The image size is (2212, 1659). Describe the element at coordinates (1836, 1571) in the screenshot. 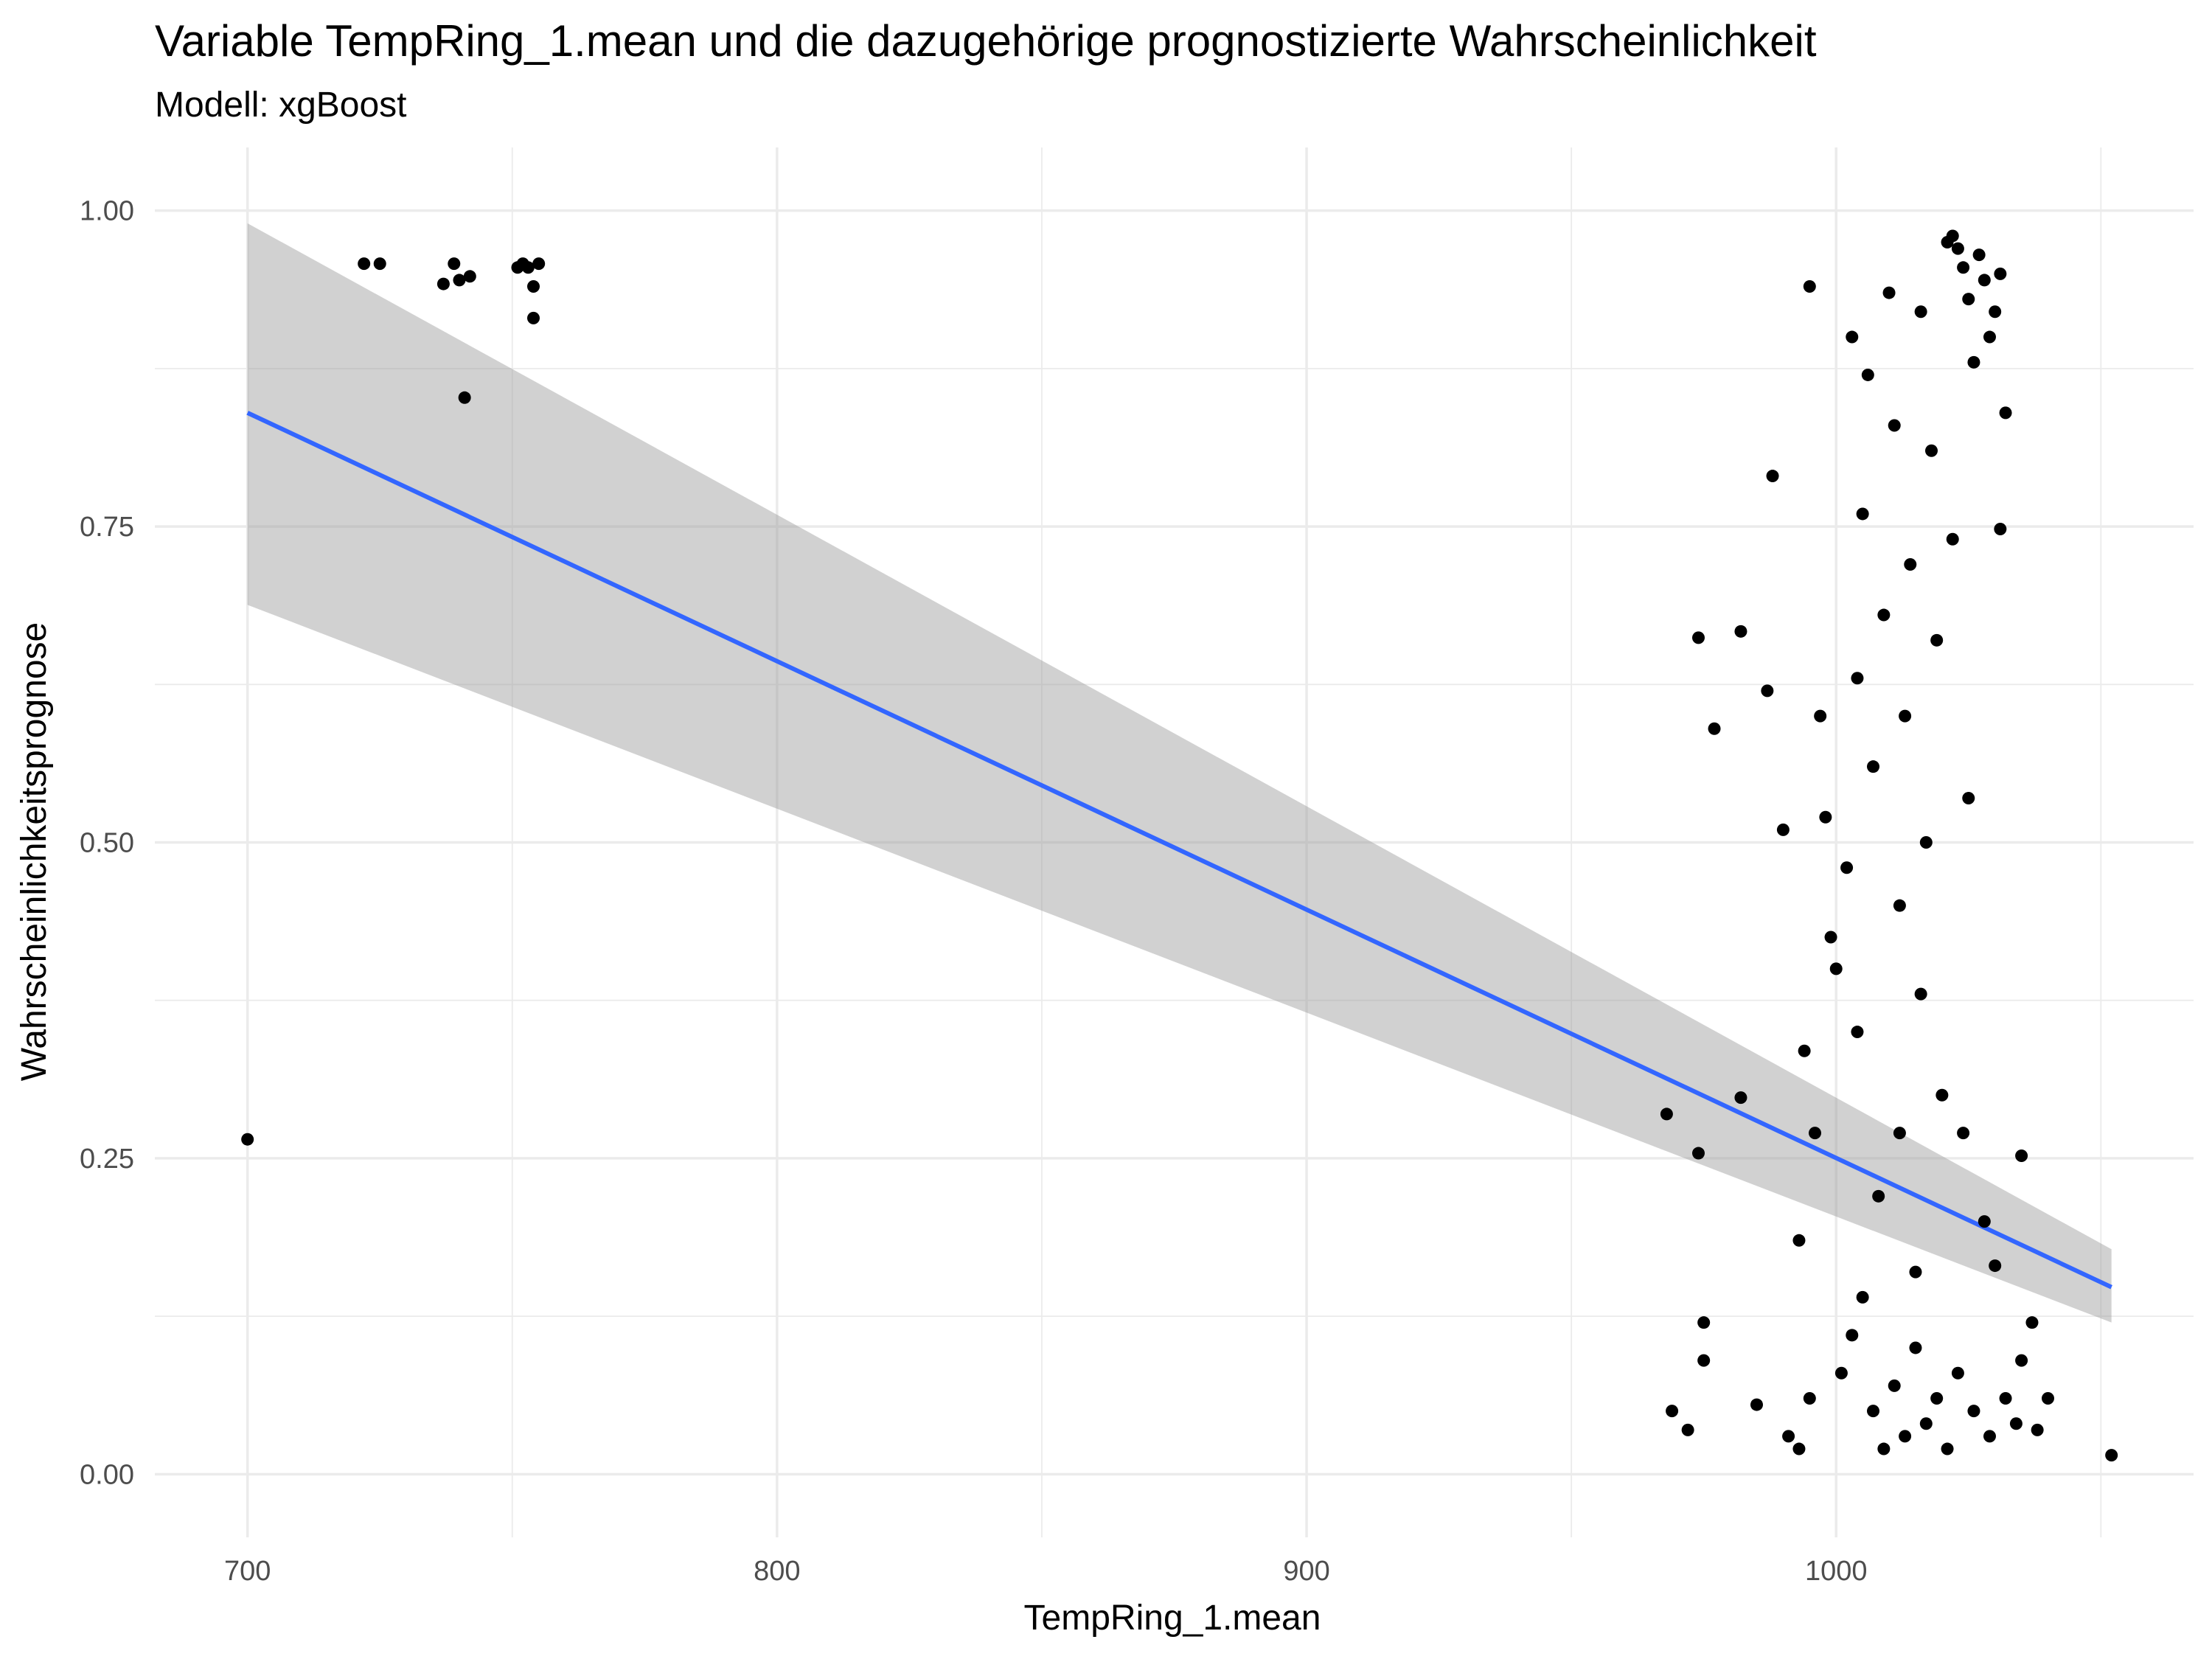

I see `x-tick-label: 1000` at that location.